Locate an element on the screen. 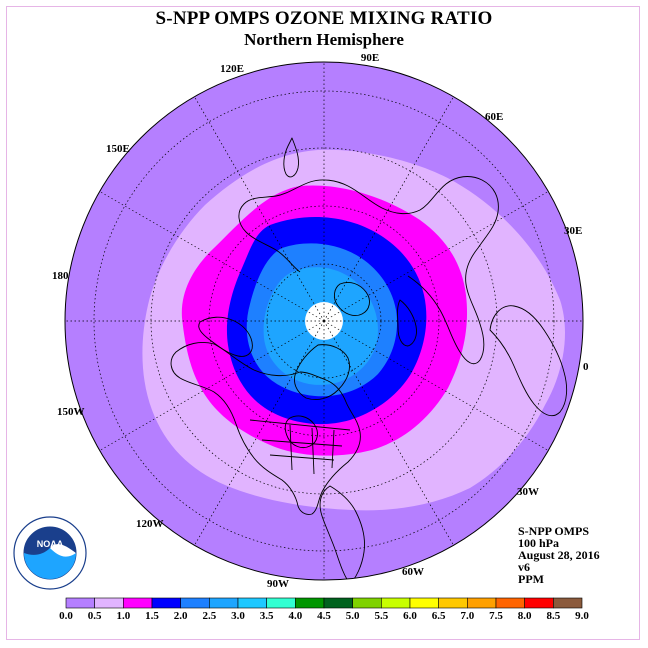 The height and width of the screenshot is (648, 648). coast-africa is located at coordinates (528, 361).